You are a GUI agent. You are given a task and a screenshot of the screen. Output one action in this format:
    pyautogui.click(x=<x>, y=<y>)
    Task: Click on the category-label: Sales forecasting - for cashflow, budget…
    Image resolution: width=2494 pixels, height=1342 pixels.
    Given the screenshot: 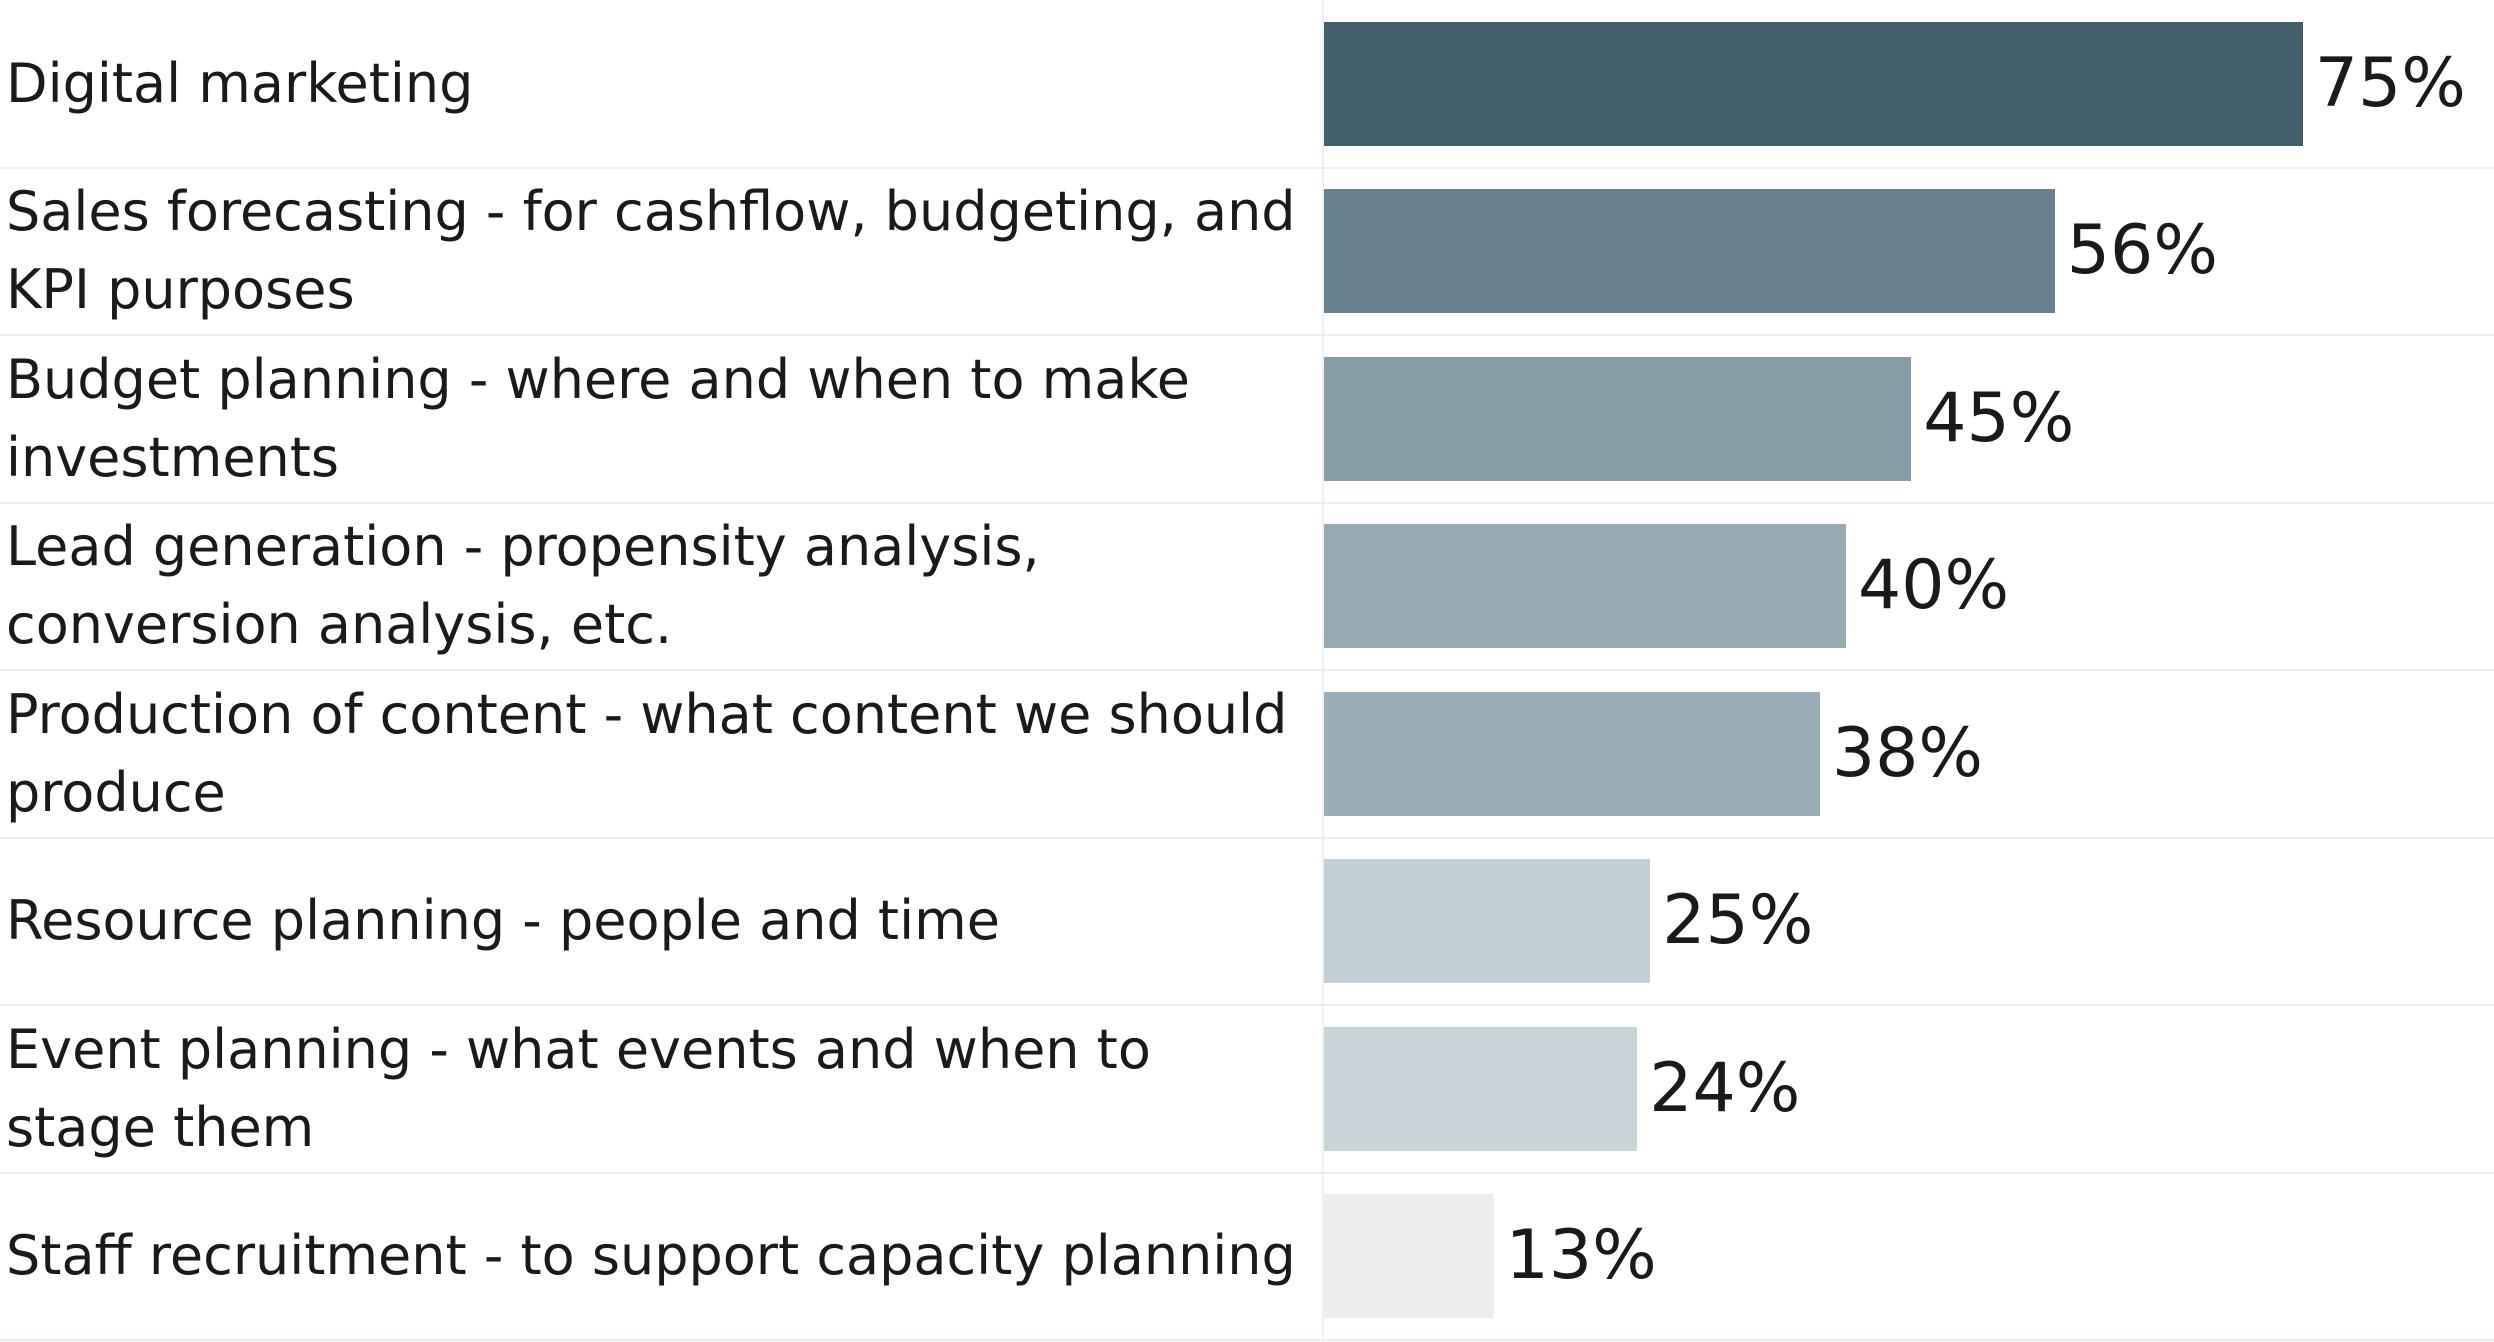 What is the action you would take?
    pyautogui.click(x=651, y=251)
    